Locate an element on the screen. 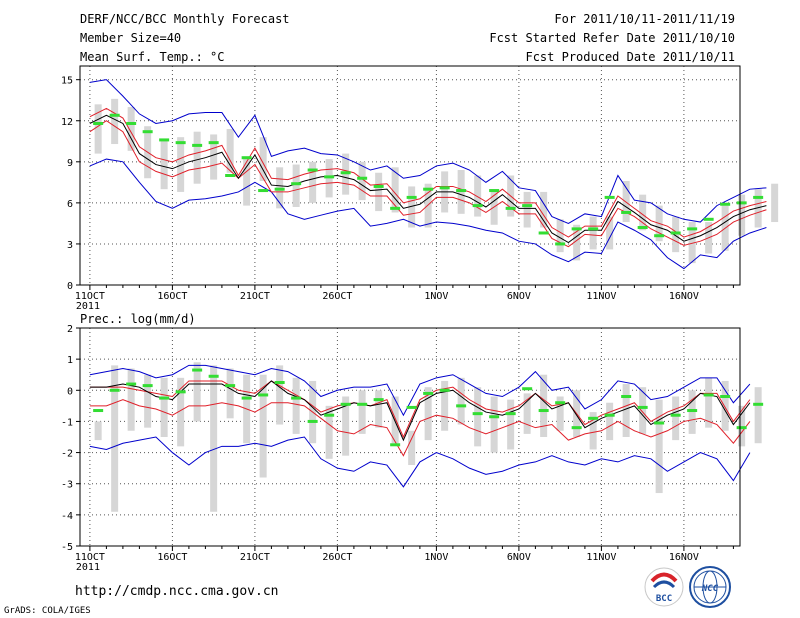 The image size is (800, 618). x-tick-label: 16NOV is located at coordinates (684, 557).